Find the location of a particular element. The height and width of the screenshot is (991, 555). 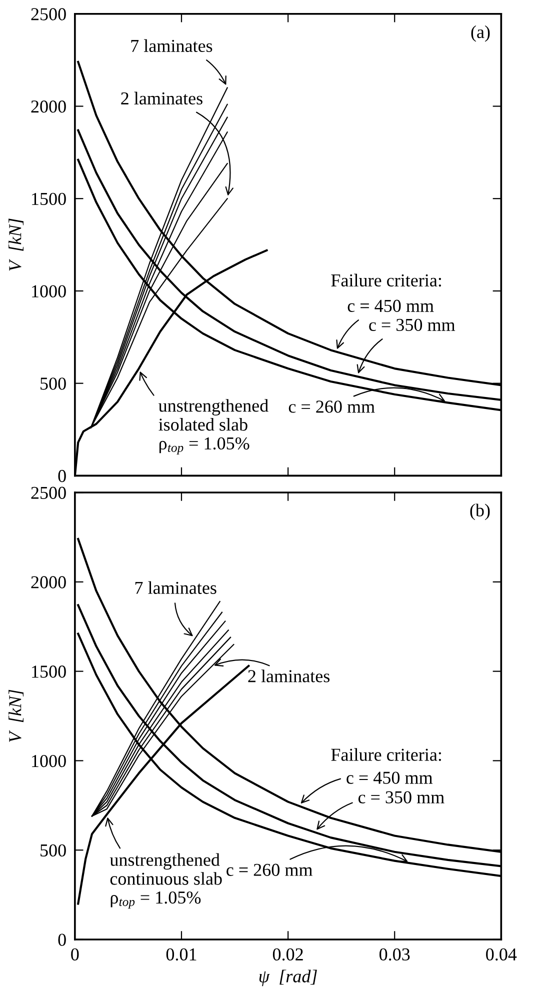

x-tick-label: 0.02 is located at coordinates (287, 954).